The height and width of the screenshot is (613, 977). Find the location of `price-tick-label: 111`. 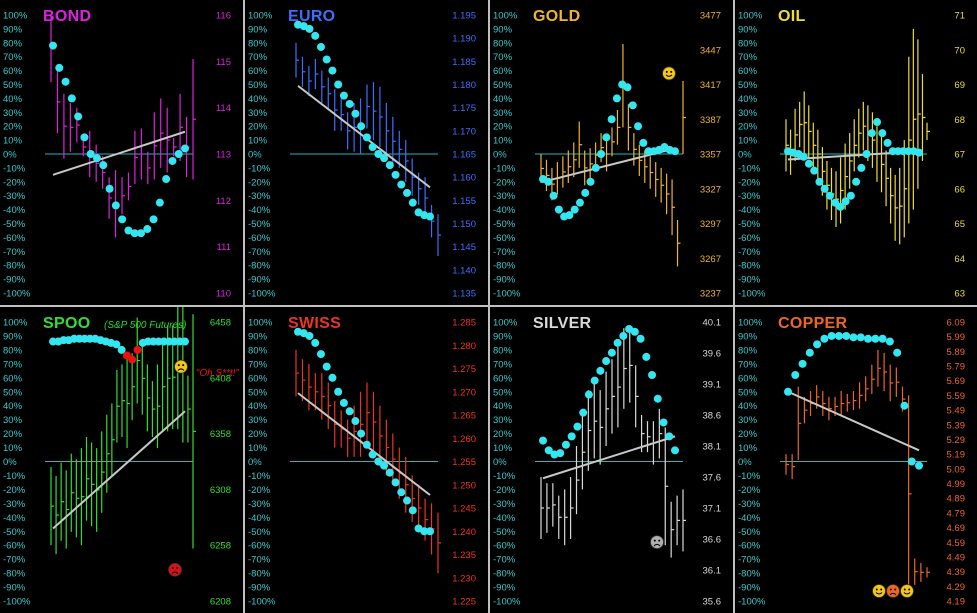

price-tick-label: 111 is located at coordinates (224, 247).